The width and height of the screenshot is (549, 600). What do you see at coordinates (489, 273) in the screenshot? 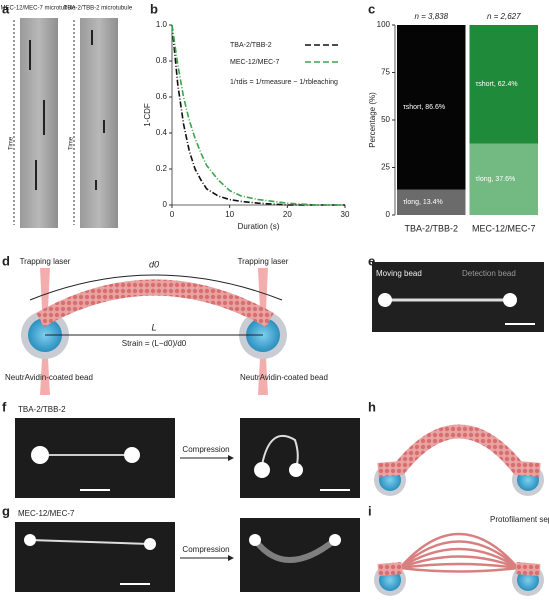
I see `label: Detection bead` at bounding box center [489, 273].